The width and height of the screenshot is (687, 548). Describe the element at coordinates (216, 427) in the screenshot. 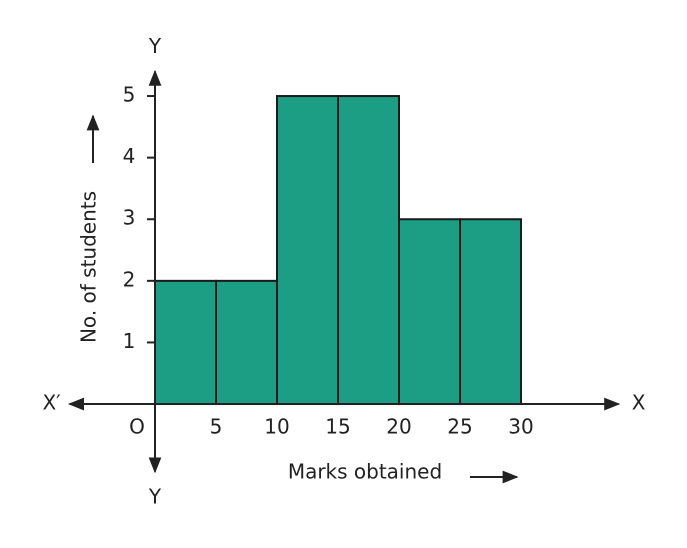

I see `x-tick-label: 5` at that location.